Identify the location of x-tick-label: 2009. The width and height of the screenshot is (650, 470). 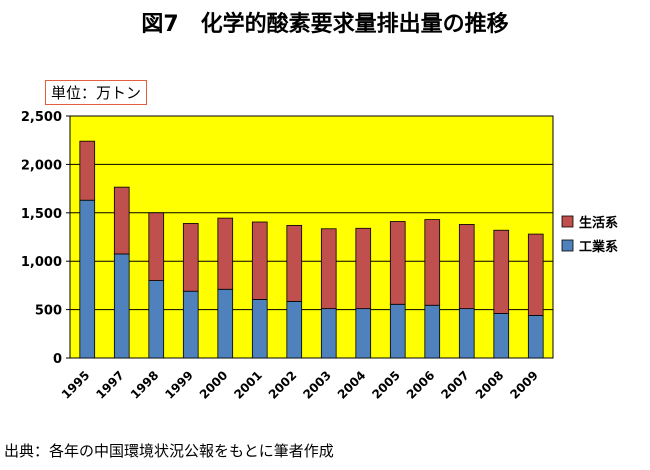
(524, 385).